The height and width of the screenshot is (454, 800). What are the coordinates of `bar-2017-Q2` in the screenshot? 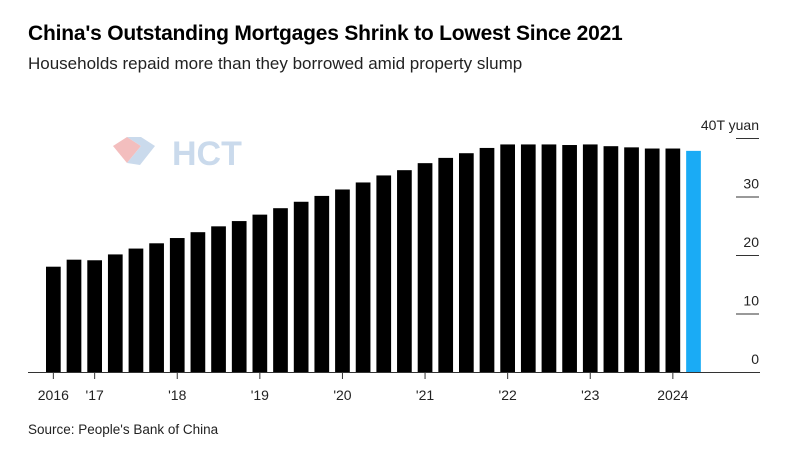 It's located at (115, 313).